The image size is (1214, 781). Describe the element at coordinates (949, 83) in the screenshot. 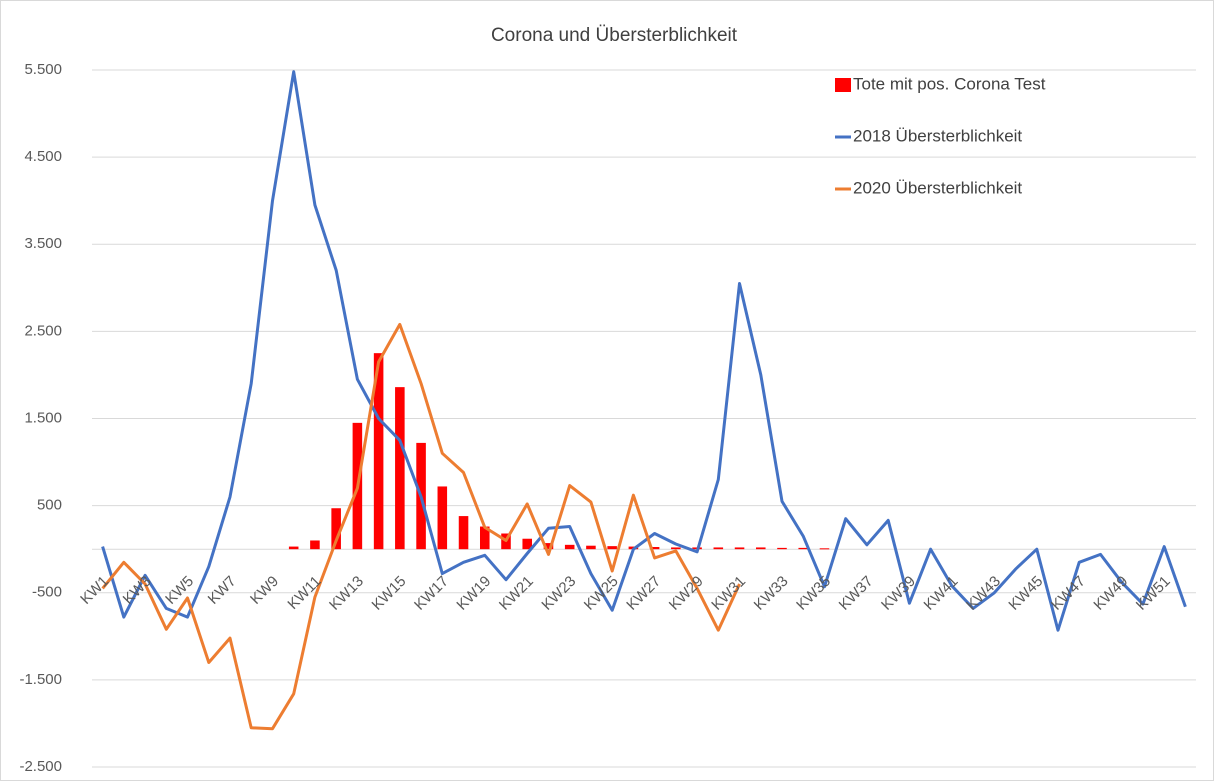

I see `legend-label: Tote mit pos. Corona Test` at that location.